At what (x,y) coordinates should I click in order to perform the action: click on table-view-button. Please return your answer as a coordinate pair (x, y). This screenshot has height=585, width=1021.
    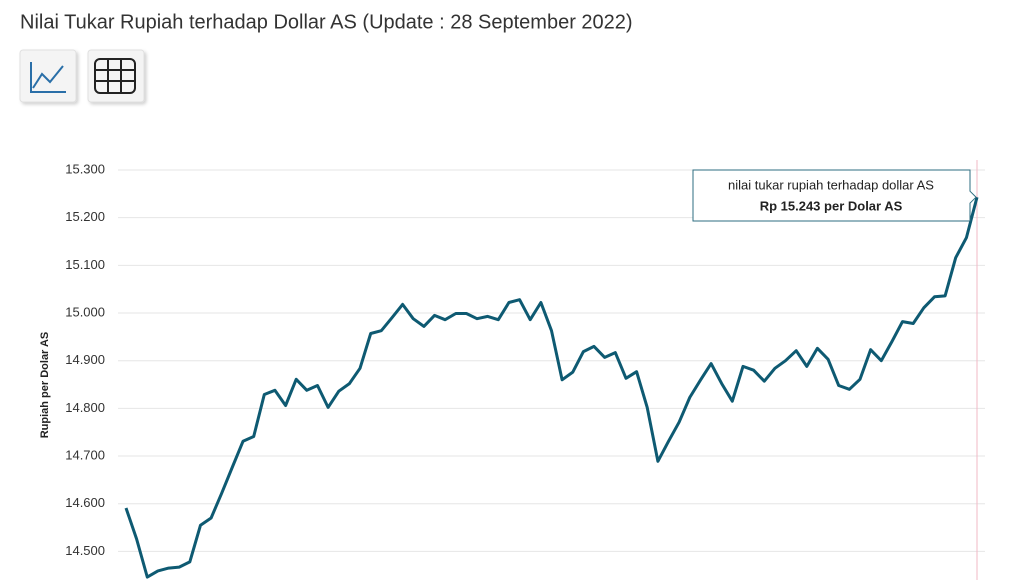
    Looking at the image, I should click on (116, 76).